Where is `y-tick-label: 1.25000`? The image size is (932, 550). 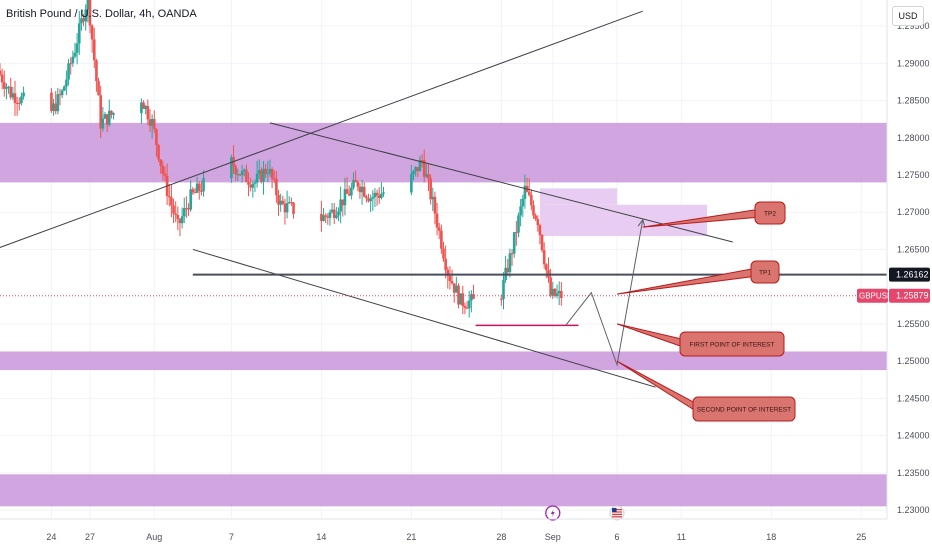 y-tick-label: 1.25000 is located at coordinates (913, 361).